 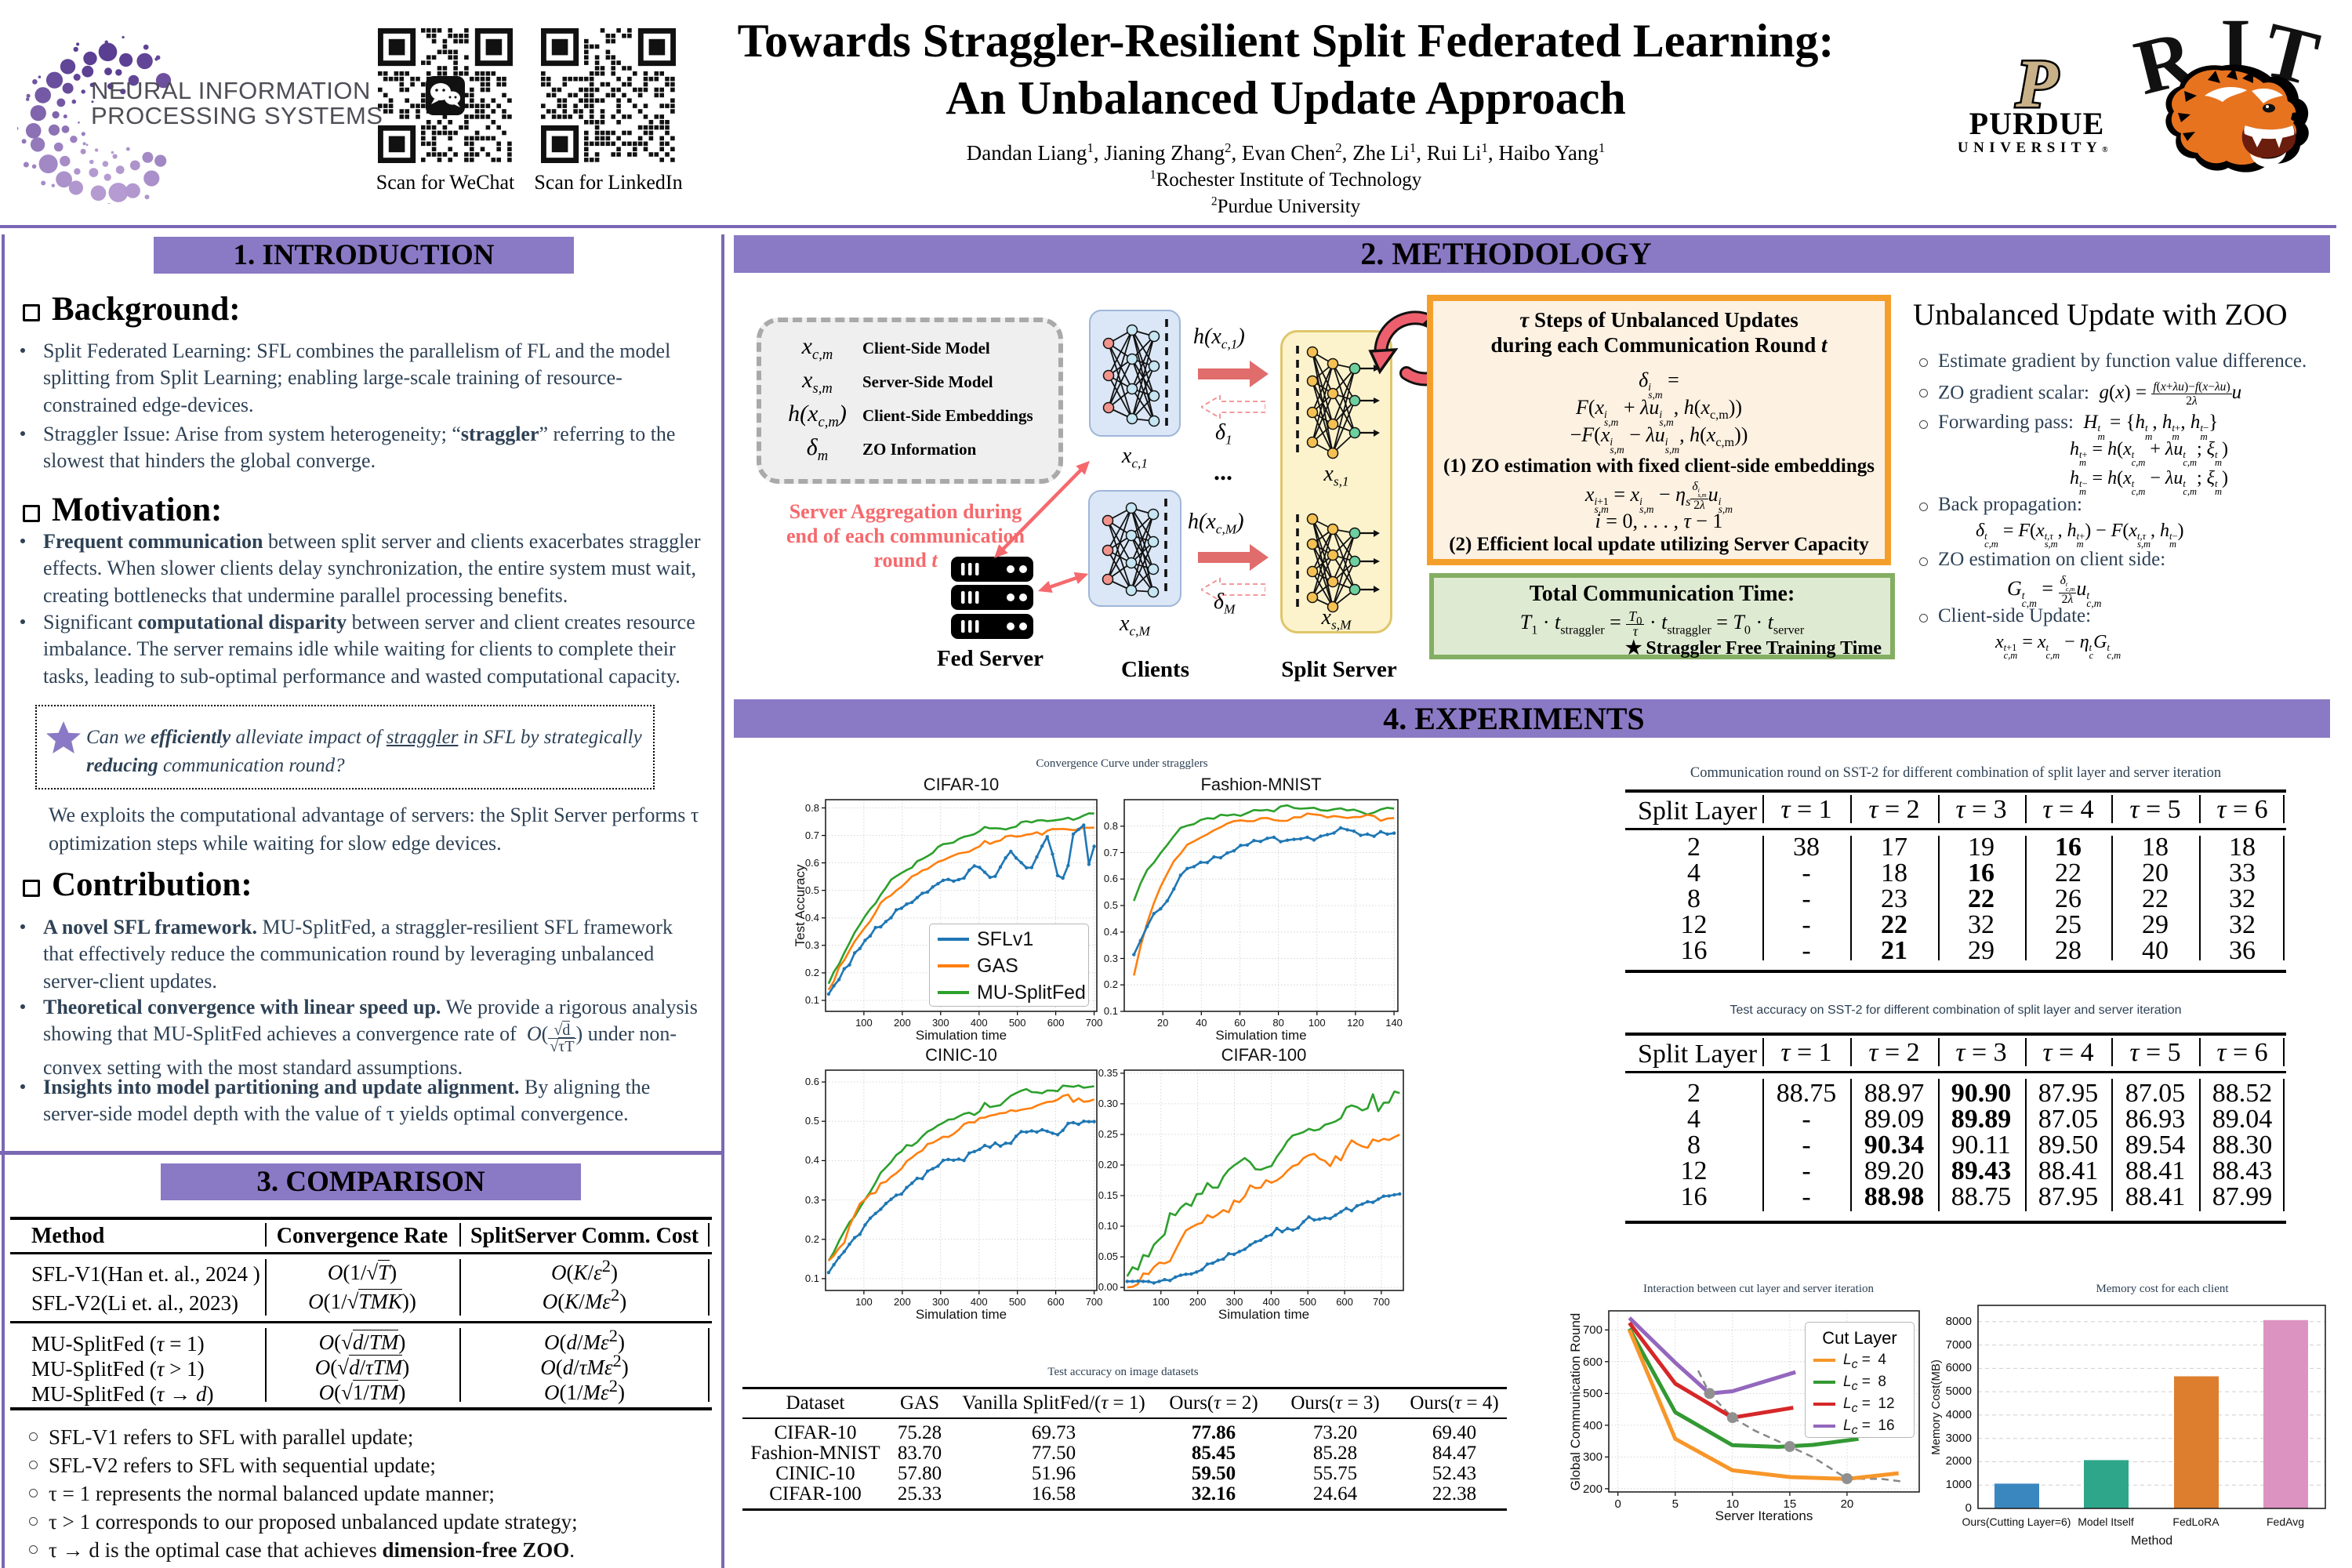 What do you see at coordinates (2037, 84) in the screenshot?
I see `svg-text: P` at bounding box center [2037, 84].